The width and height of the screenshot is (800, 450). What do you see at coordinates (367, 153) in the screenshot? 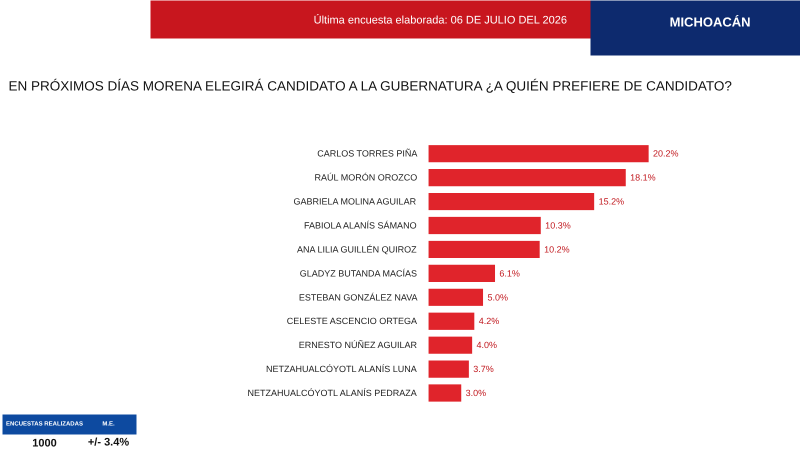
I see `y-tick-label: CARLOS TORRES PIÑA` at bounding box center [367, 153].